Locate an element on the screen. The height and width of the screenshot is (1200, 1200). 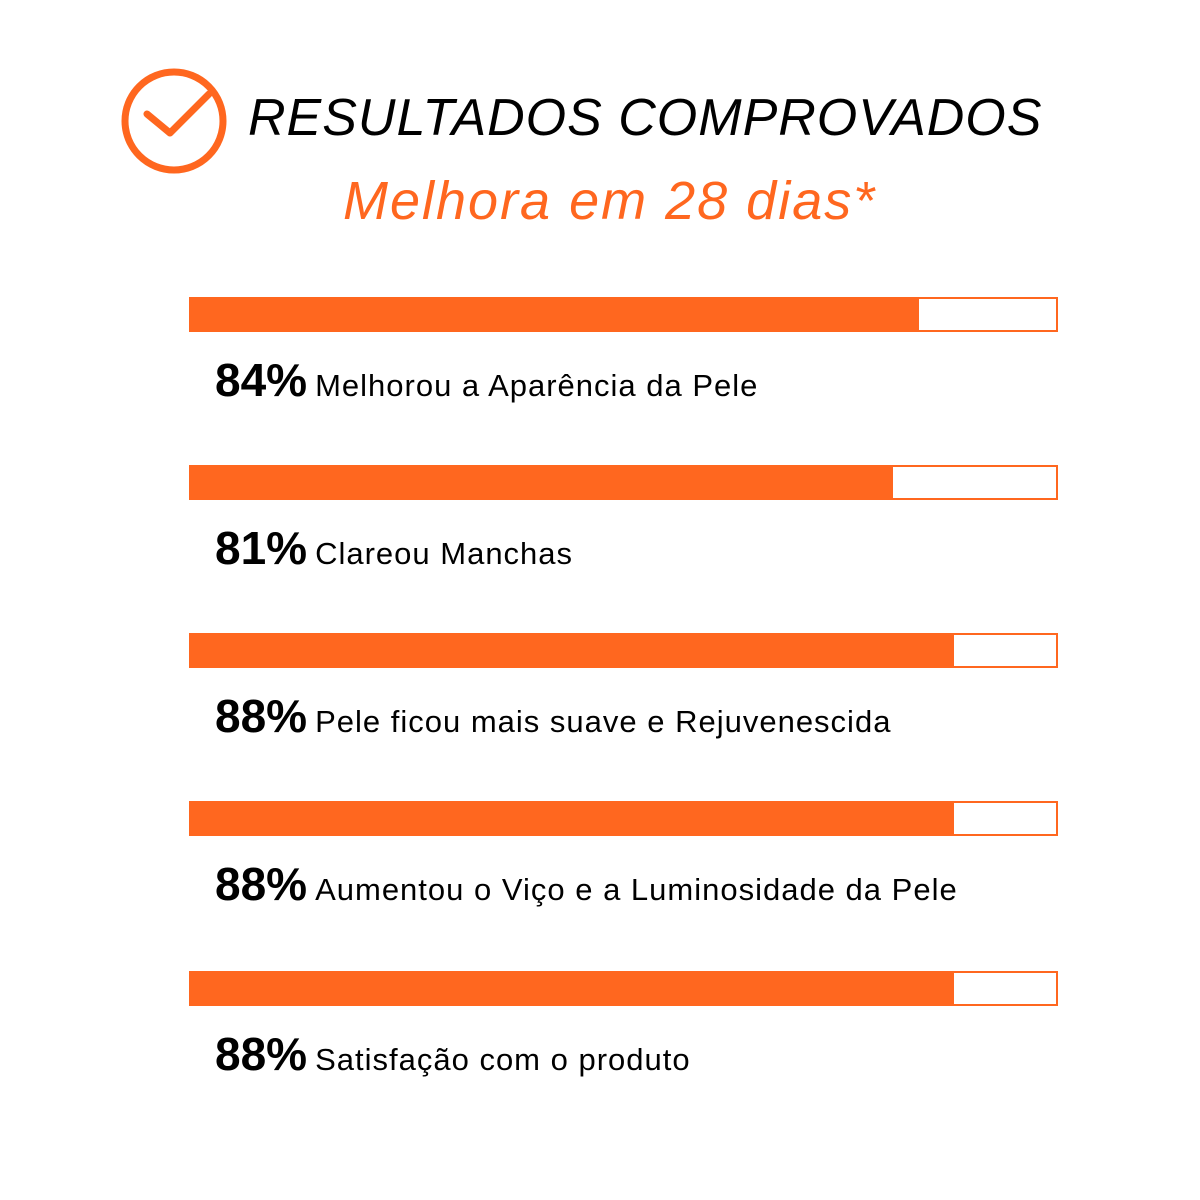
category-label: Aumentou o Viço e a Luminosidade da Pele is located at coordinates (636, 889).